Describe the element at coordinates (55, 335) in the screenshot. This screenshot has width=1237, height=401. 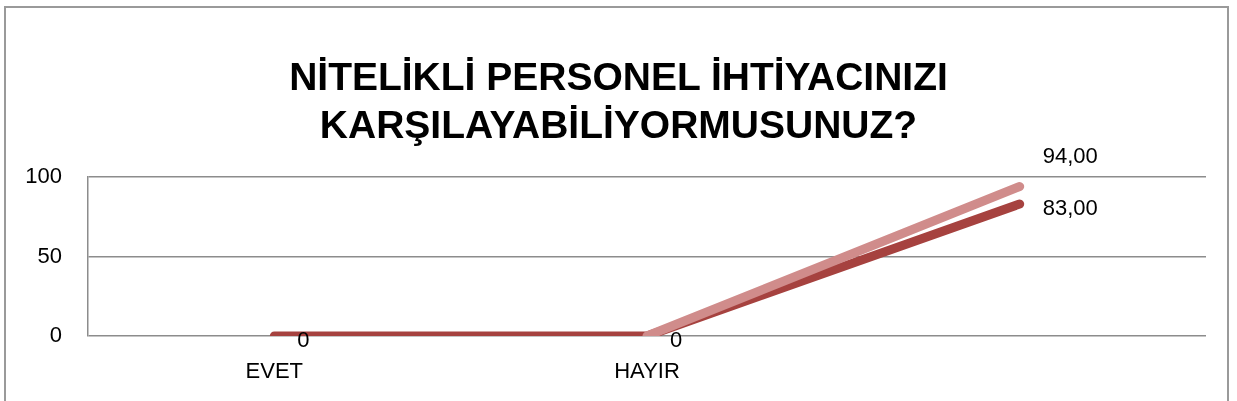
I see `y-tick-label: 0` at that location.